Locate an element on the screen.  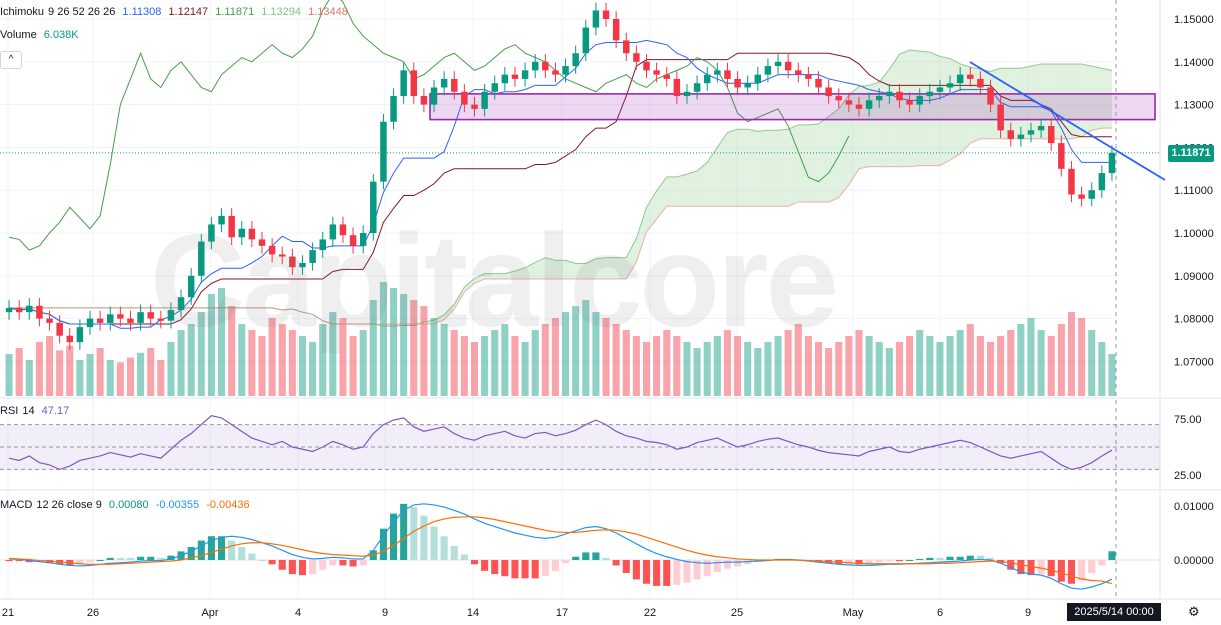
rsi-name: RSI is located at coordinates (9, 411).